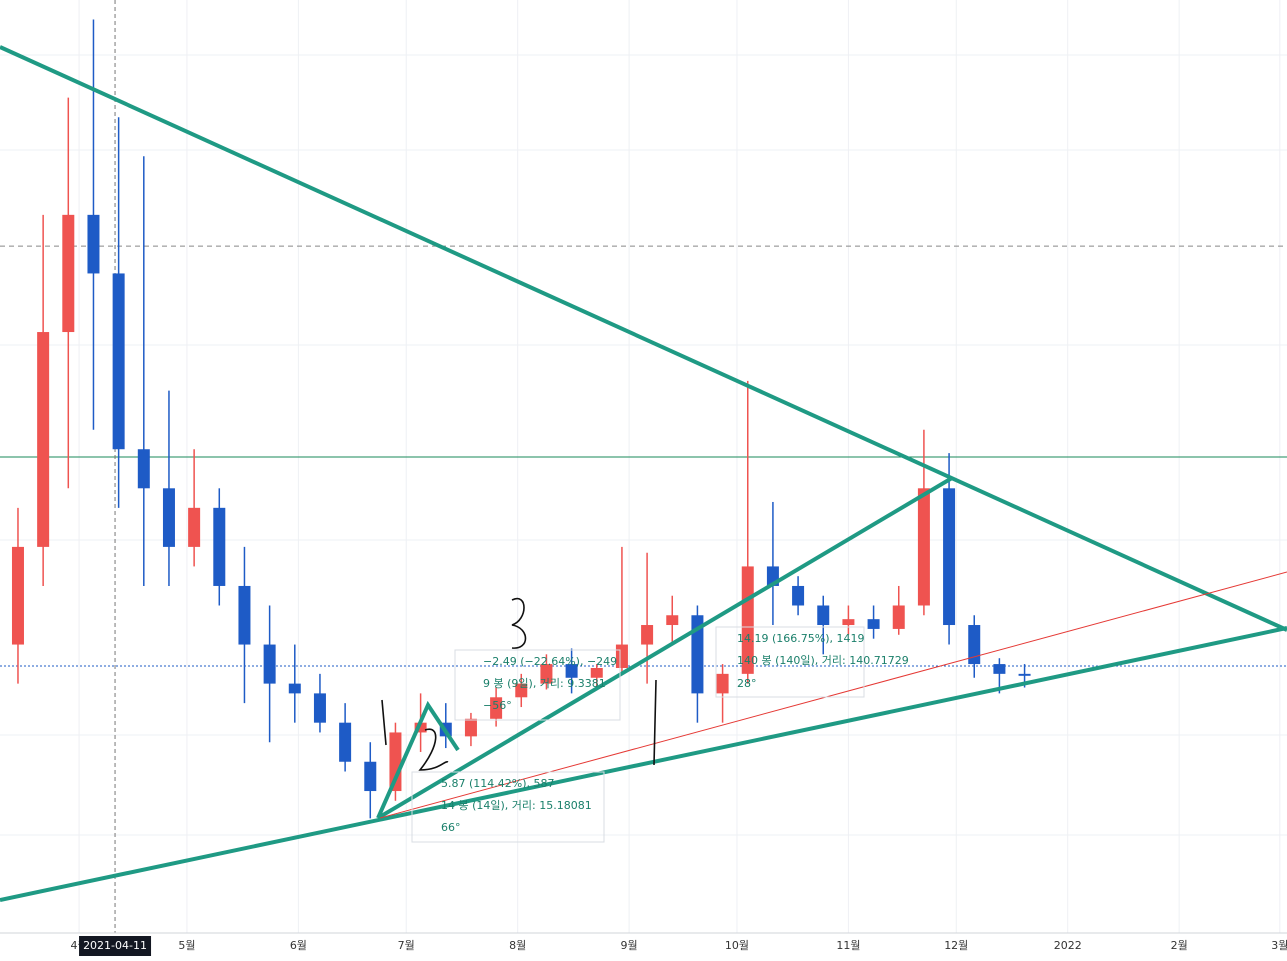 This screenshot has height=961, width=1287. What do you see at coordinates (451, 827) in the screenshot?
I see `measure-label: 66°` at bounding box center [451, 827].